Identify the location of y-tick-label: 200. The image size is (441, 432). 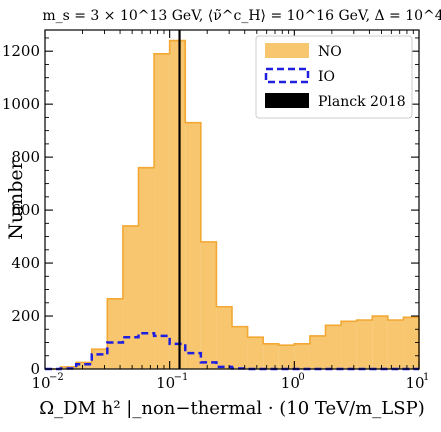
(25, 316).